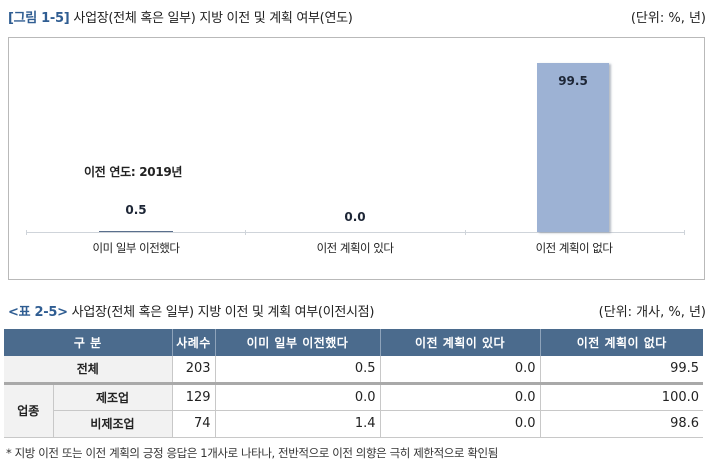 This screenshot has width=720, height=467. Describe the element at coordinates (39, 18) in the screenshot. I see `figure-label: [그림 1-5]` at that location.